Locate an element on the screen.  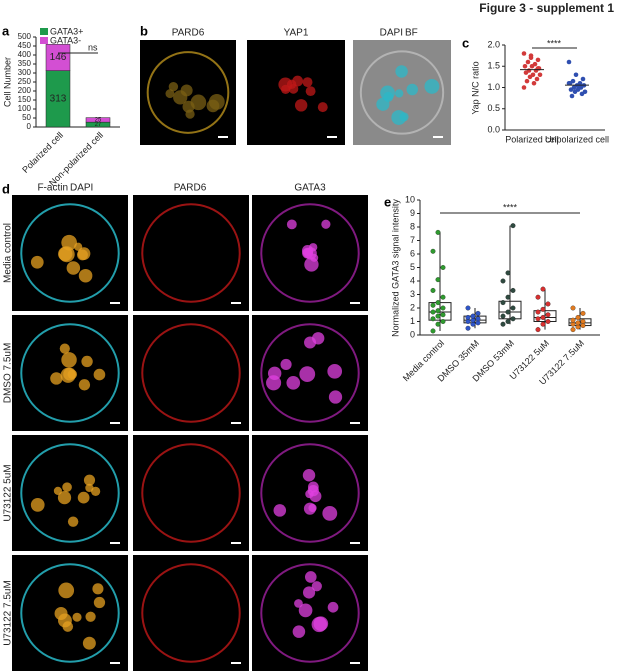
y-tick-label: 300 is located at coordinates (25, 72).